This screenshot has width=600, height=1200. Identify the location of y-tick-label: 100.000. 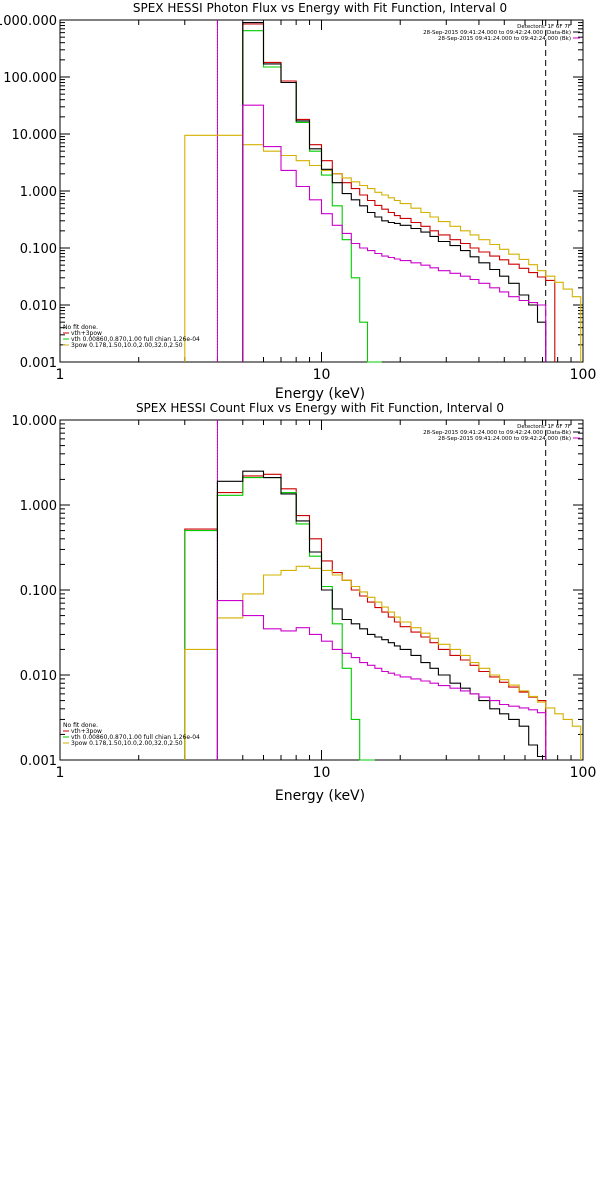
(30, 78).